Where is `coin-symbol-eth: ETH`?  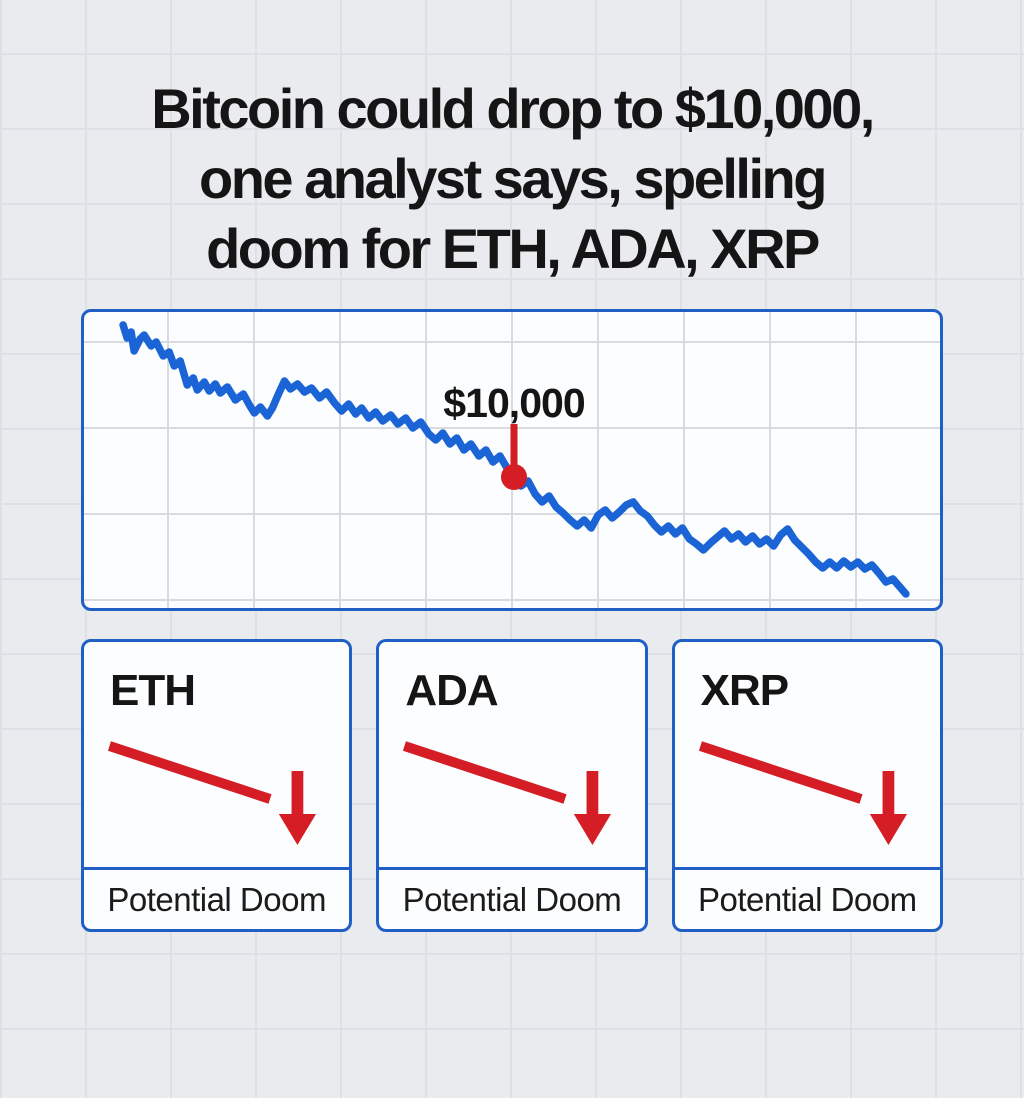
coin-symbol-eth: ETH is located at coordinates (153, 690).